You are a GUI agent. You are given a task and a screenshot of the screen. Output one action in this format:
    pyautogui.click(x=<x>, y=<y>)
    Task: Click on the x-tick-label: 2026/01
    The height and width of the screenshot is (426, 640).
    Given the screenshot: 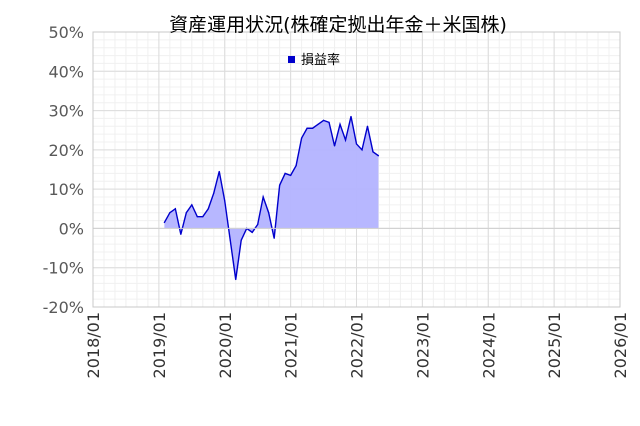 What is the action you would take?
    pyautogui.click(x=620, y=345)
    